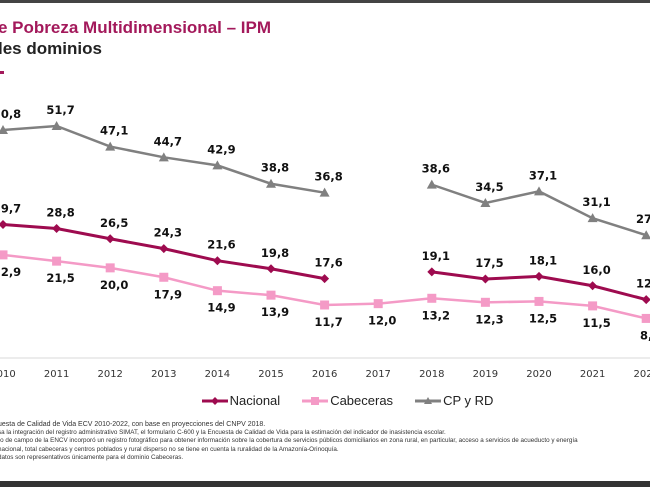 Image resolution: width=650 pixels, height=487 pixels. Describe the element at coordinates (114, 223) in the screenshot. I see `data-label: 26,5` at that location.